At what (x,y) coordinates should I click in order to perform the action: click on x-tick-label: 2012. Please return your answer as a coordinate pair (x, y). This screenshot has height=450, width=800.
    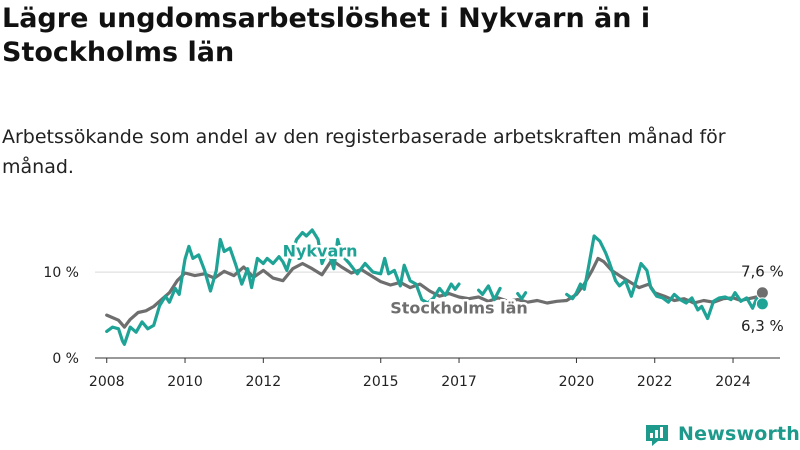
    Looking at the image, I should click on (263, 382).